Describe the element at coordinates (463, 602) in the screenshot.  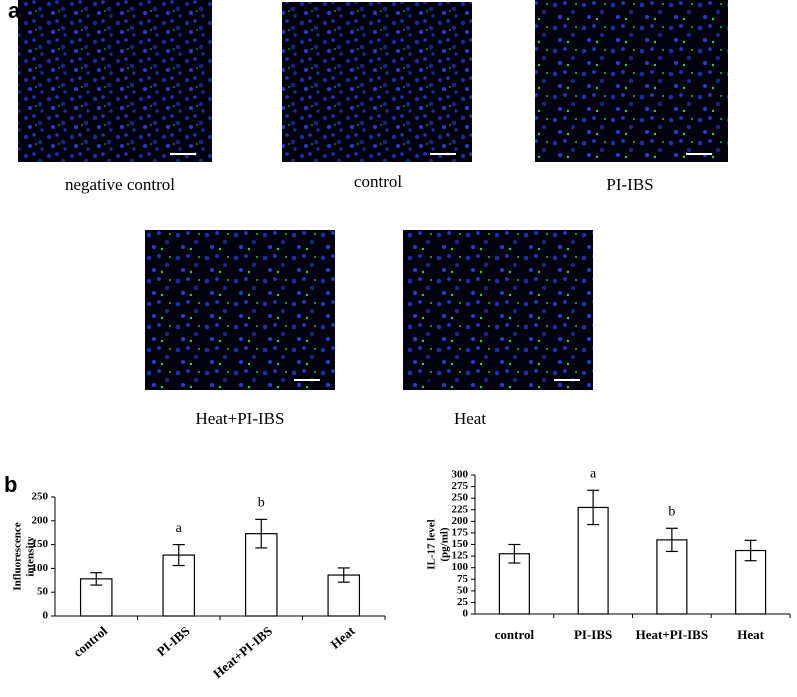
I see `y-tick-label: 25` at that location.